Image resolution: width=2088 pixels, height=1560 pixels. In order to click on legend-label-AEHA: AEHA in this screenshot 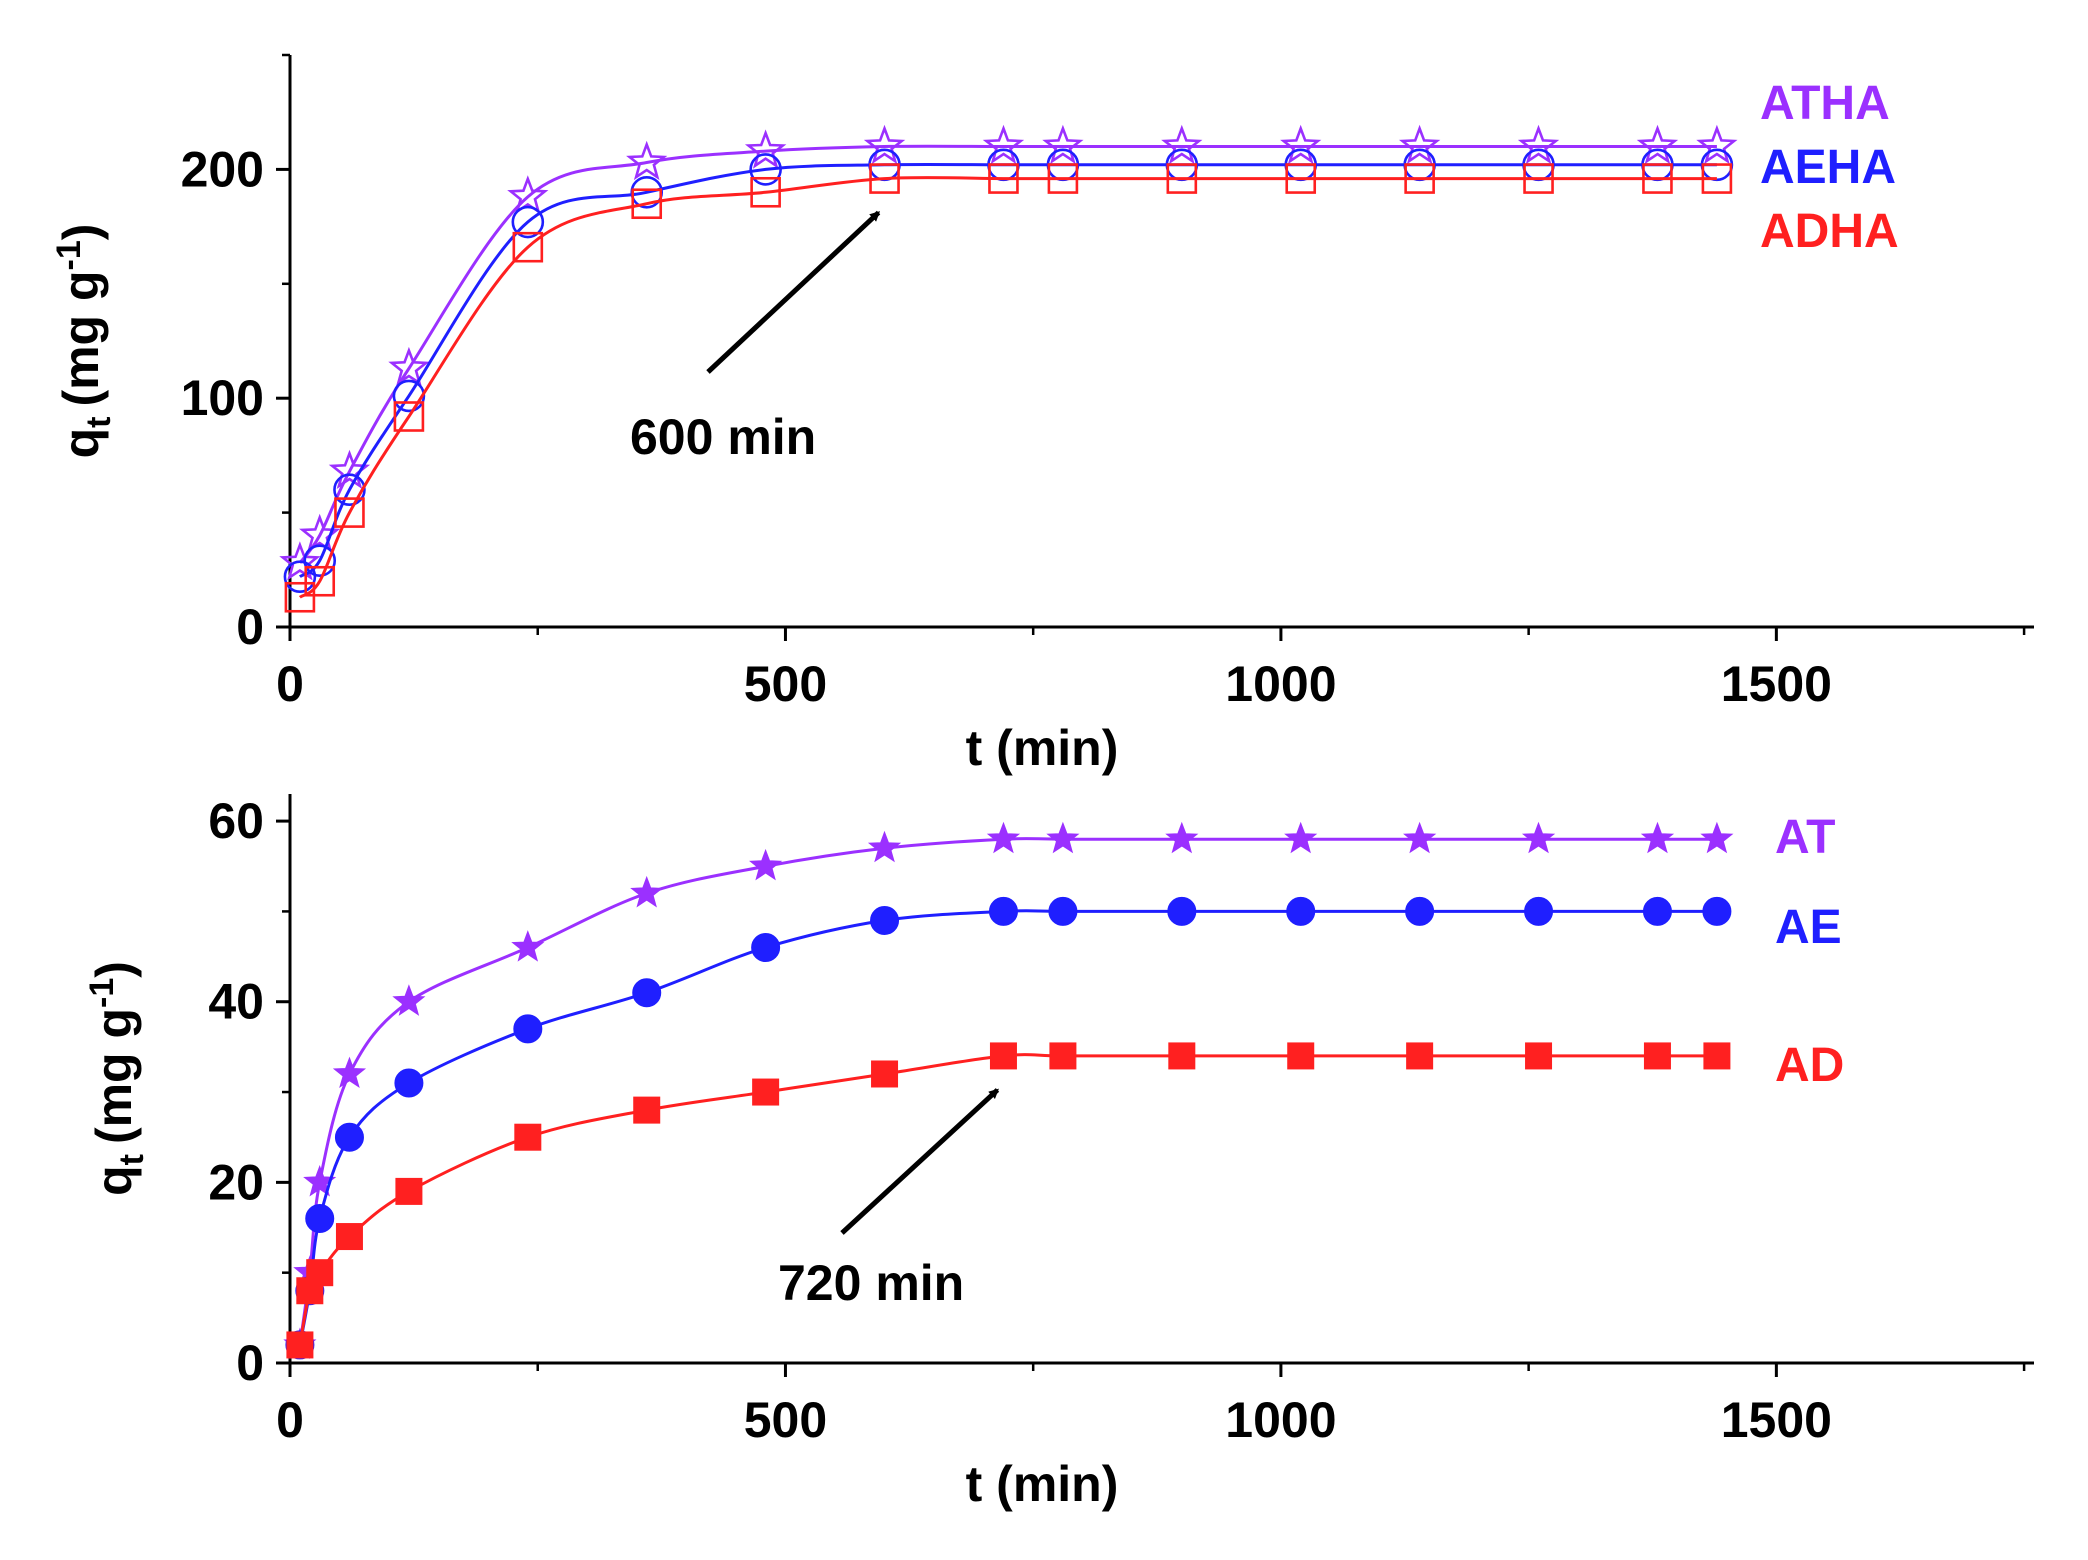, I will do `click(1828, 167)`.